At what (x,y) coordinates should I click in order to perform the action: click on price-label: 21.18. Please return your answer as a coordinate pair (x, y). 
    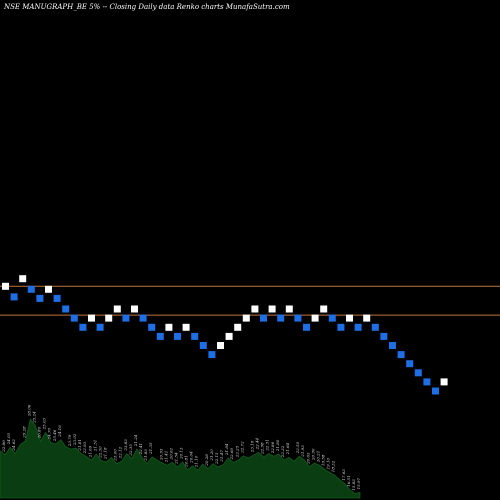
    Looking at the image, I should click on (105, 453).